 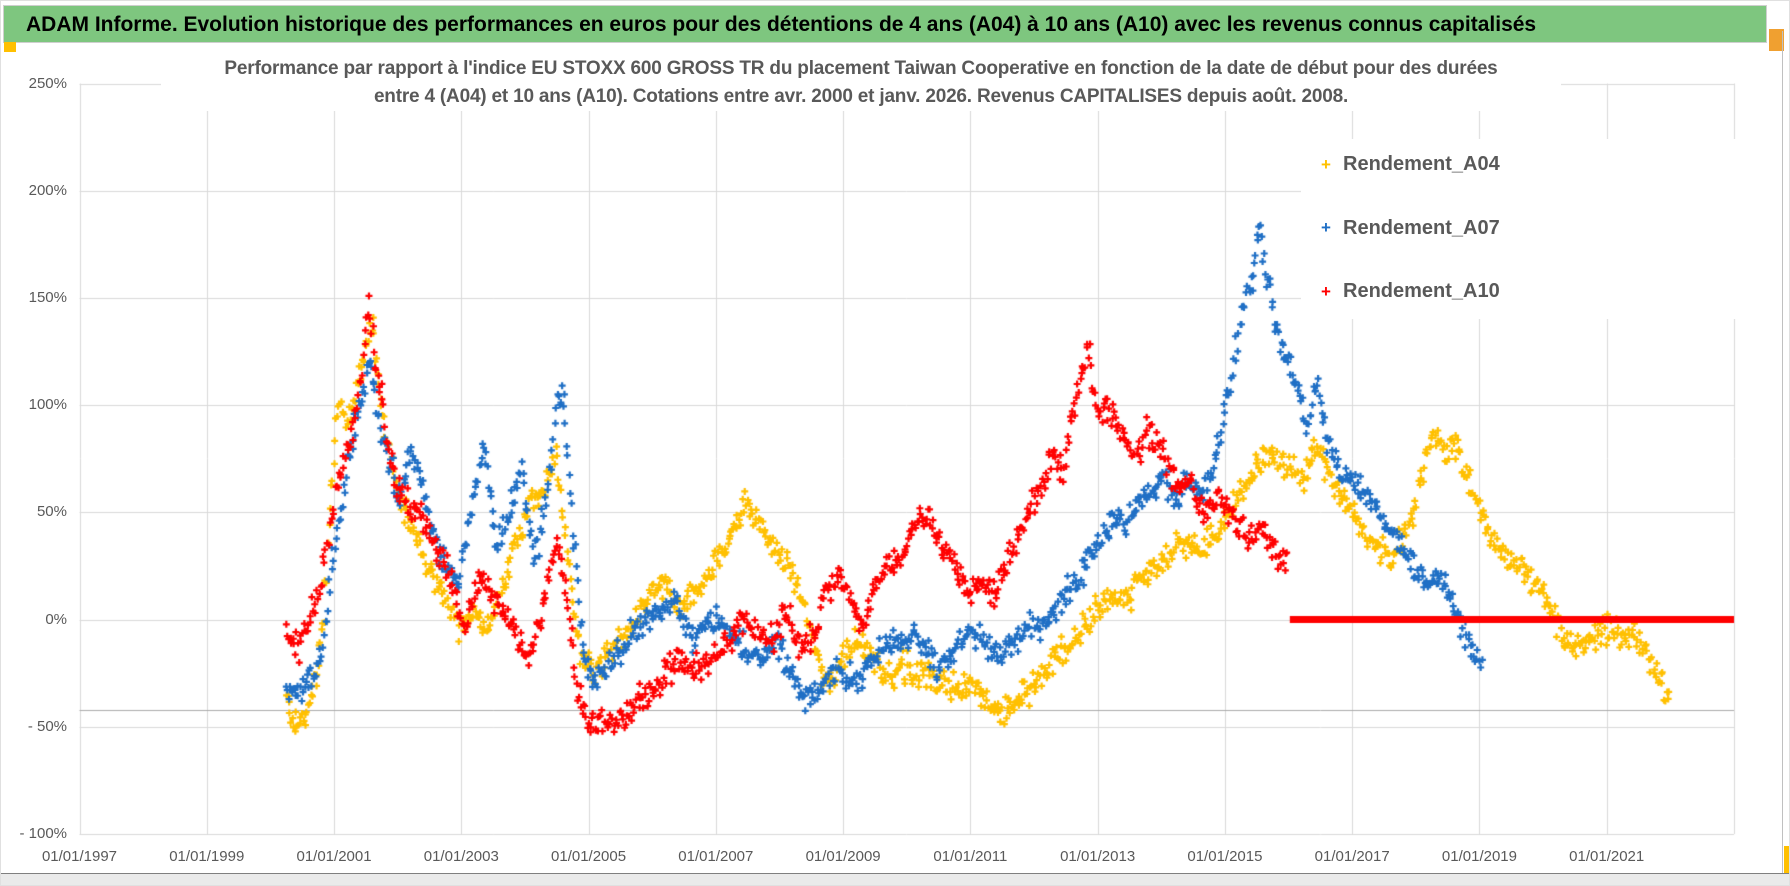 I want to click on legend-label: Rendement_A04, so click(x=1421, y=164).